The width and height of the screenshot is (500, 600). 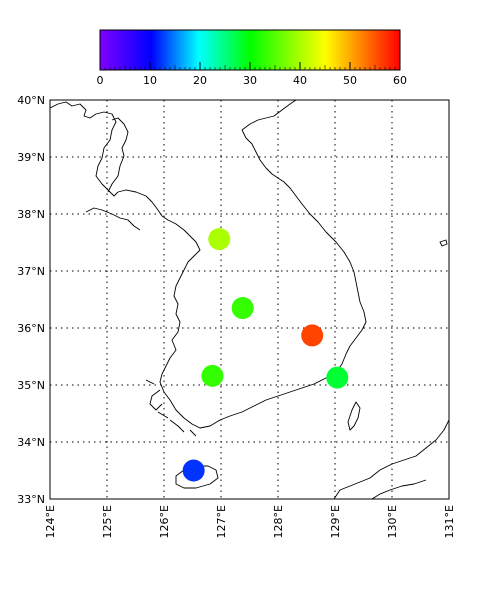 What do you see at coordinates (171, 408) in the screenshot?
I see `west-islands` at bounding box center [171, 408].